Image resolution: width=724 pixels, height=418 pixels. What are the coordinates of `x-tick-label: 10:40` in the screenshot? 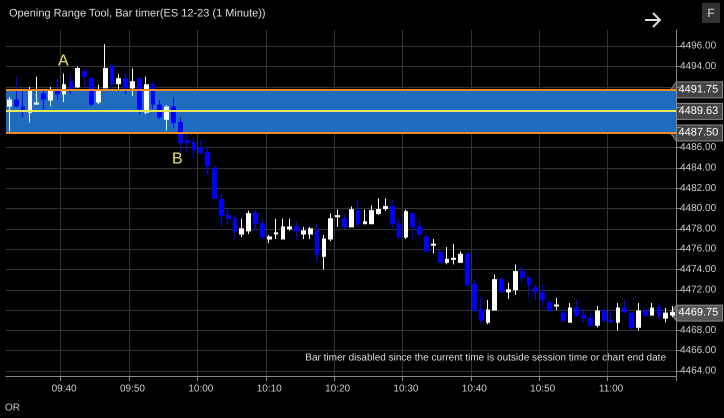 It's located at (475, 389).